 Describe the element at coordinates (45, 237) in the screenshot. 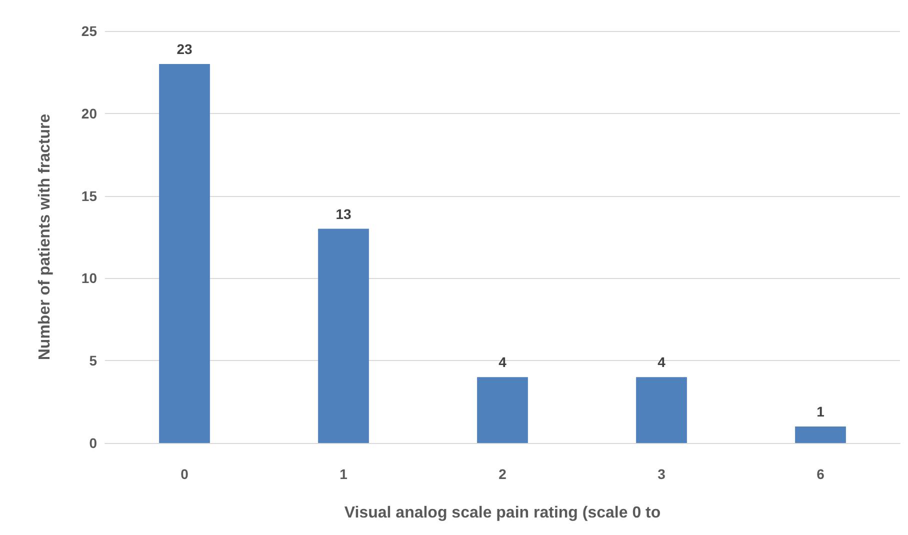

I see `y-axis-title: Number of patients with fracture` at that location.